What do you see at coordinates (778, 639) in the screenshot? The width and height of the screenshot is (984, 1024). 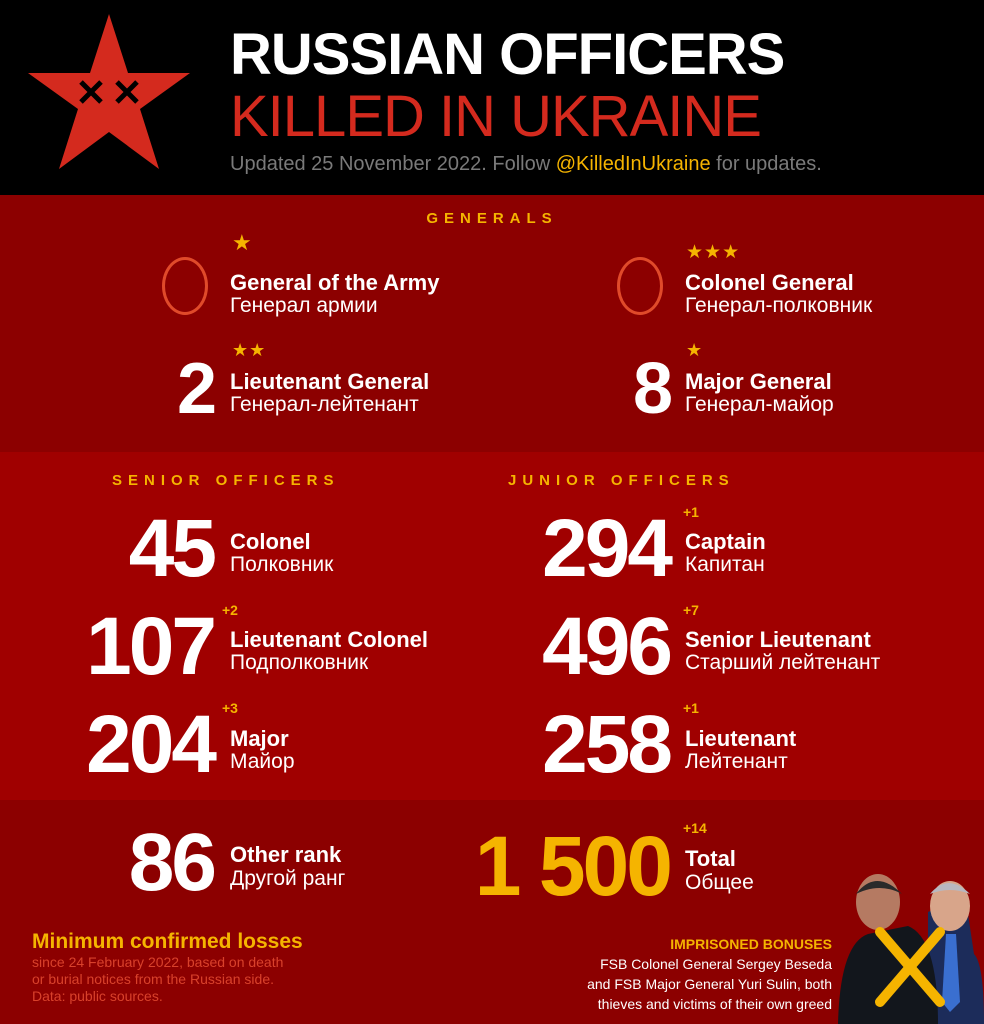 I see `rank-label: Senior Lieutenant` at bounding box center [778, 639].